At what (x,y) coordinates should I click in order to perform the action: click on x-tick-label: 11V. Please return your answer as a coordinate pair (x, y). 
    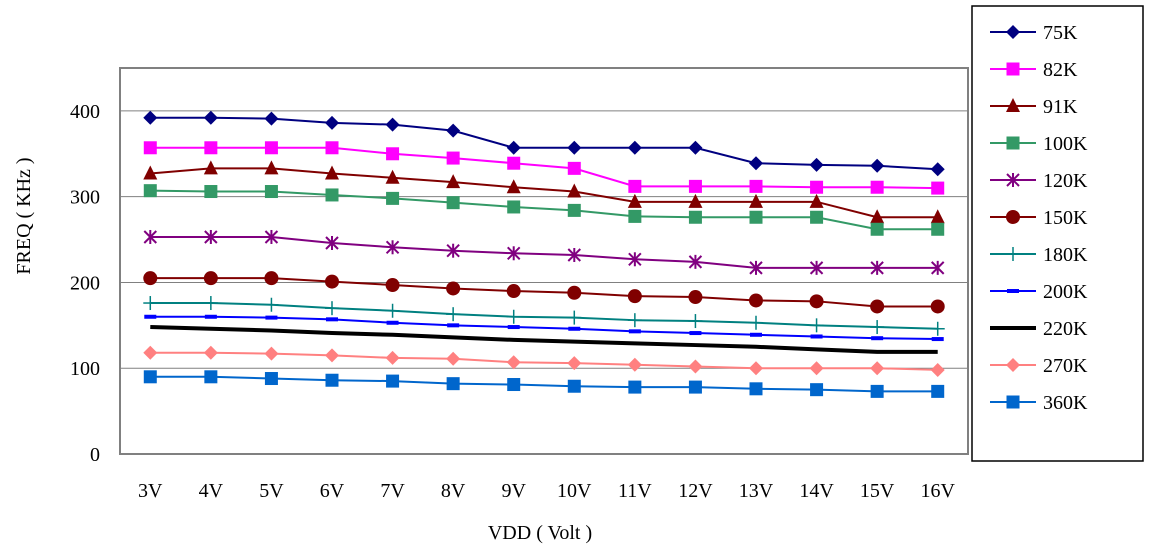
    Looking at the image, I should click on (635, 491).